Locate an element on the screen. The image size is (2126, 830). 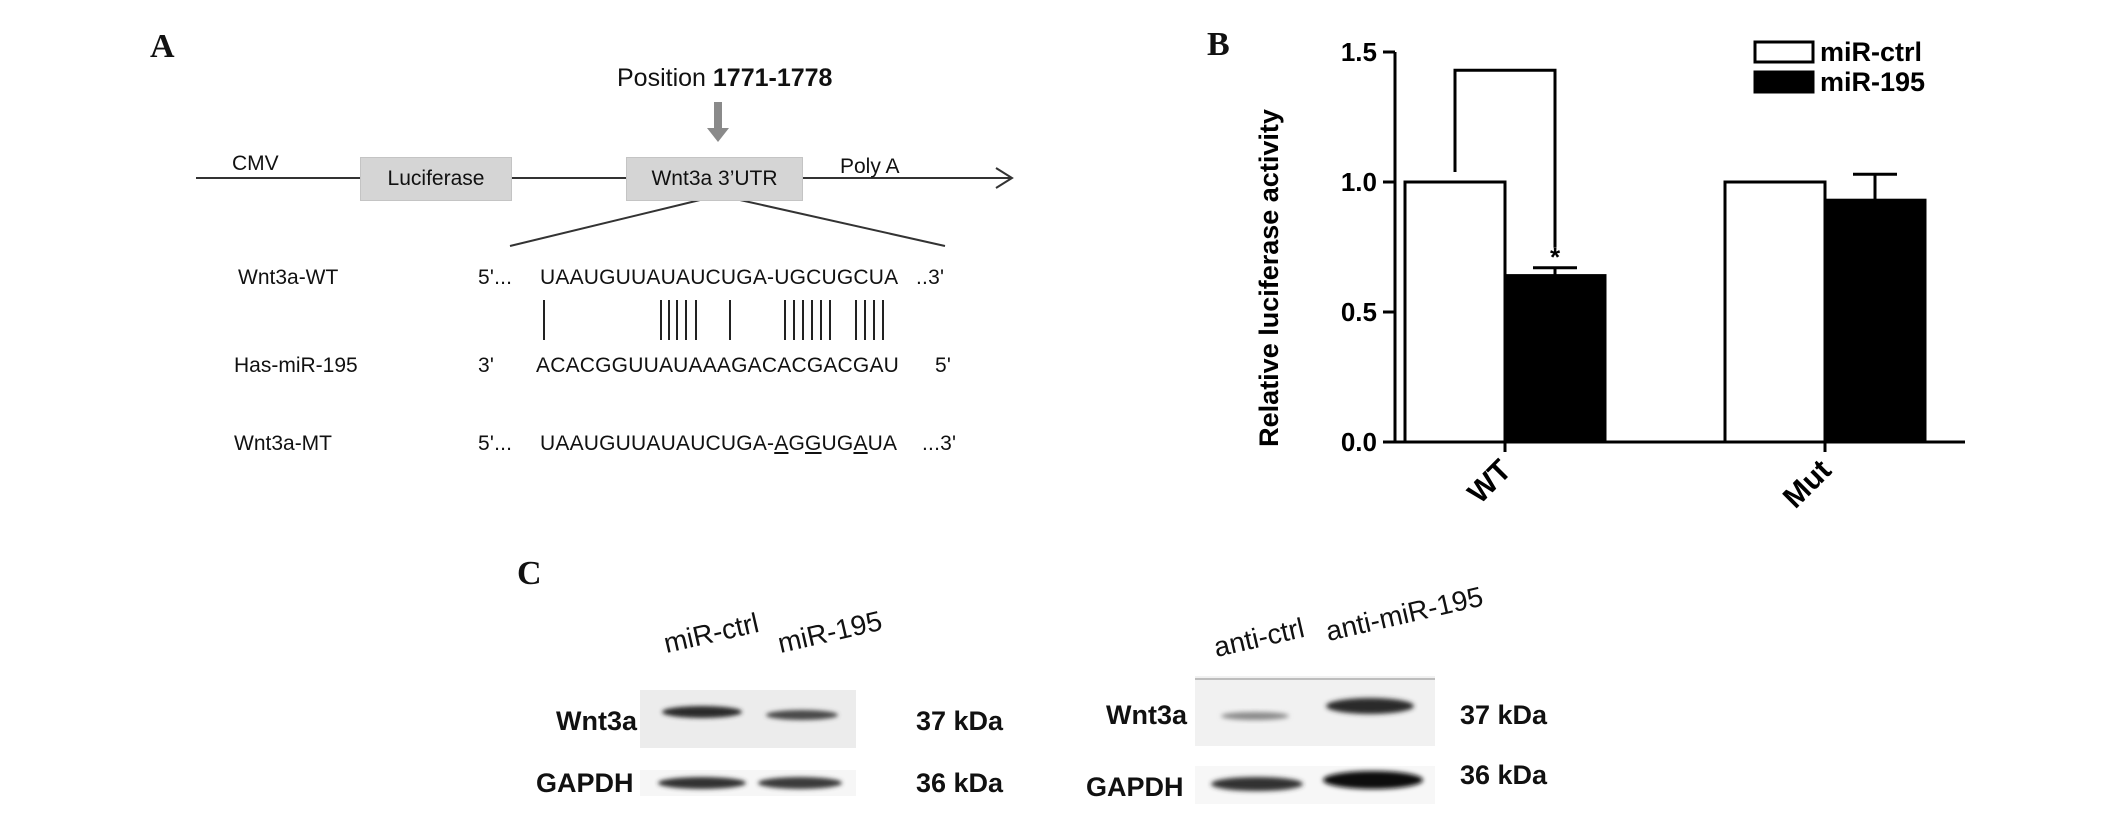
position-arrow-head is located at coordinates (718, 135).